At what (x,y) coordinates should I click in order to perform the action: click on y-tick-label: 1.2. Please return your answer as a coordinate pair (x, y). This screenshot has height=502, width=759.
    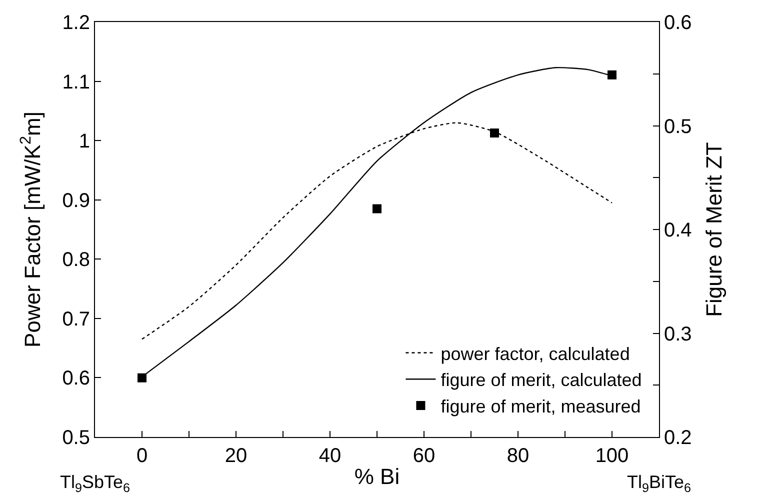
    Looking at the image, I should click on (76, 23).